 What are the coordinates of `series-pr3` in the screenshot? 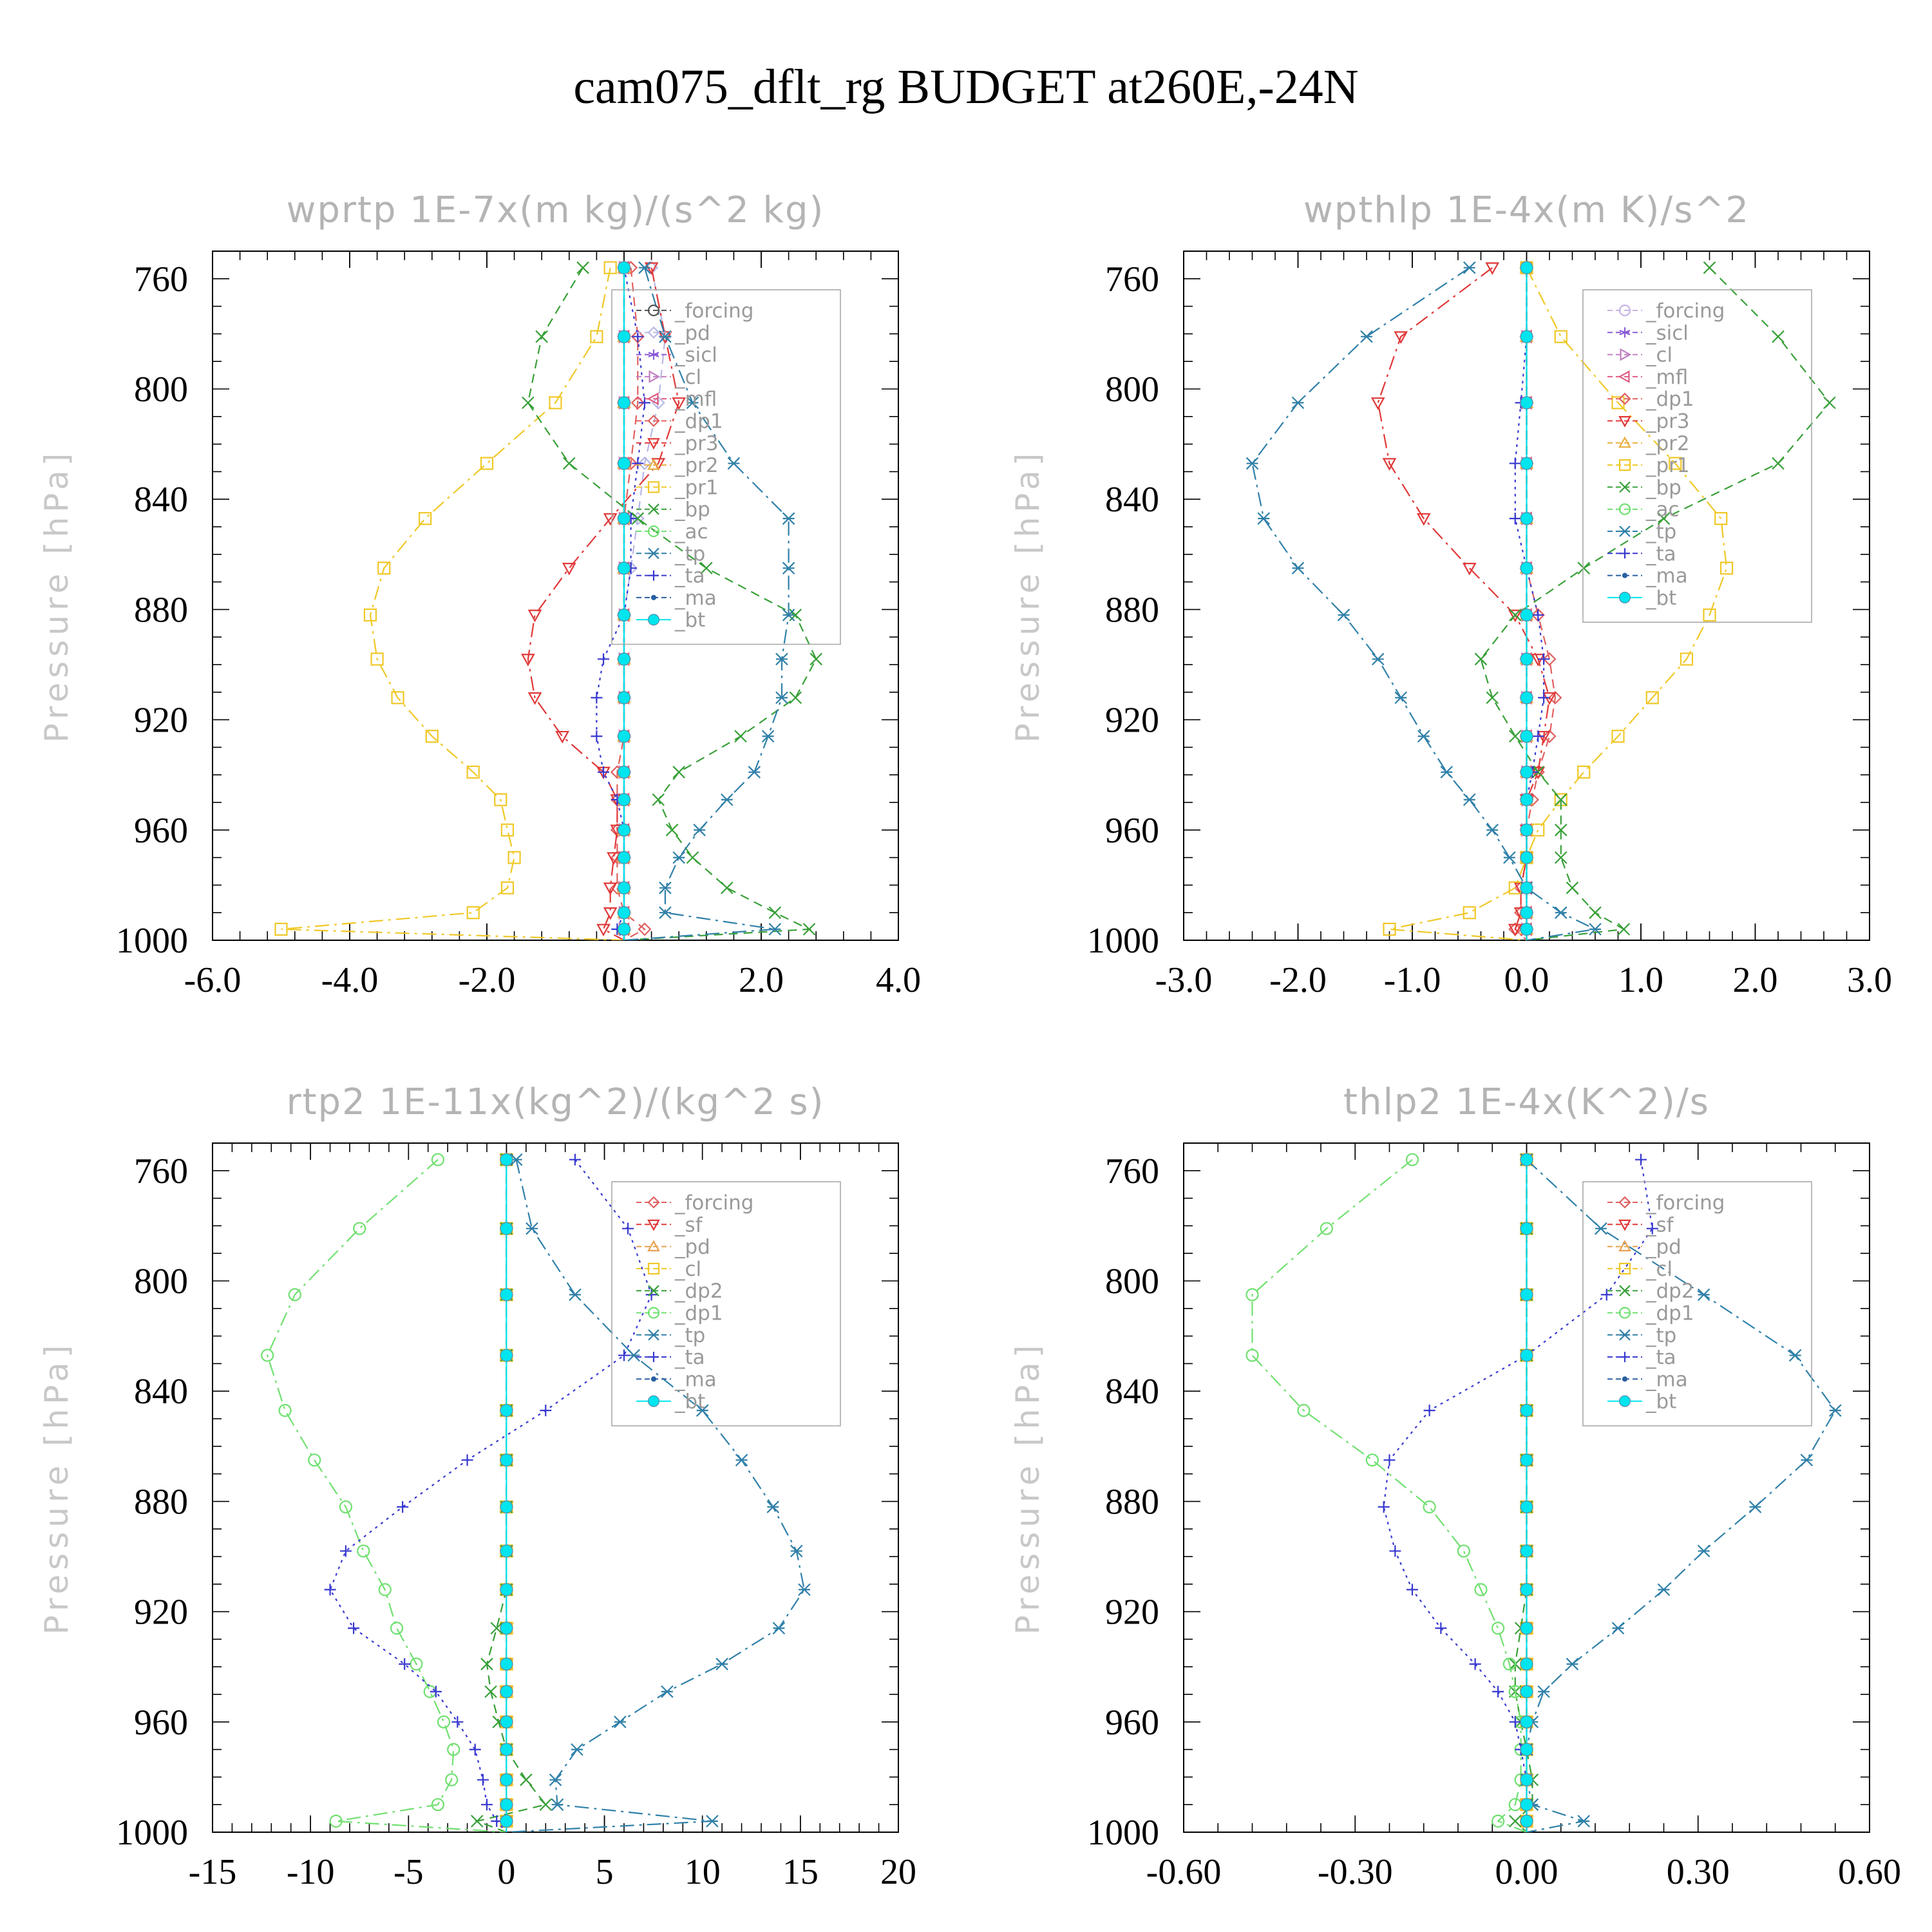 It's located at (604, 601).